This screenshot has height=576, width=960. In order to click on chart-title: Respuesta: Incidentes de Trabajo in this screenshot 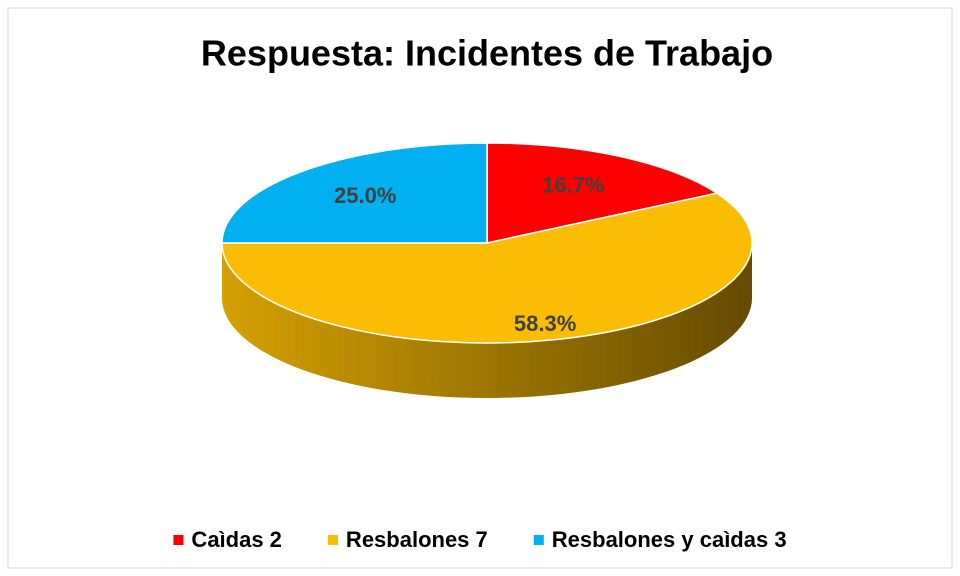, I will do `click(487, 53)`.